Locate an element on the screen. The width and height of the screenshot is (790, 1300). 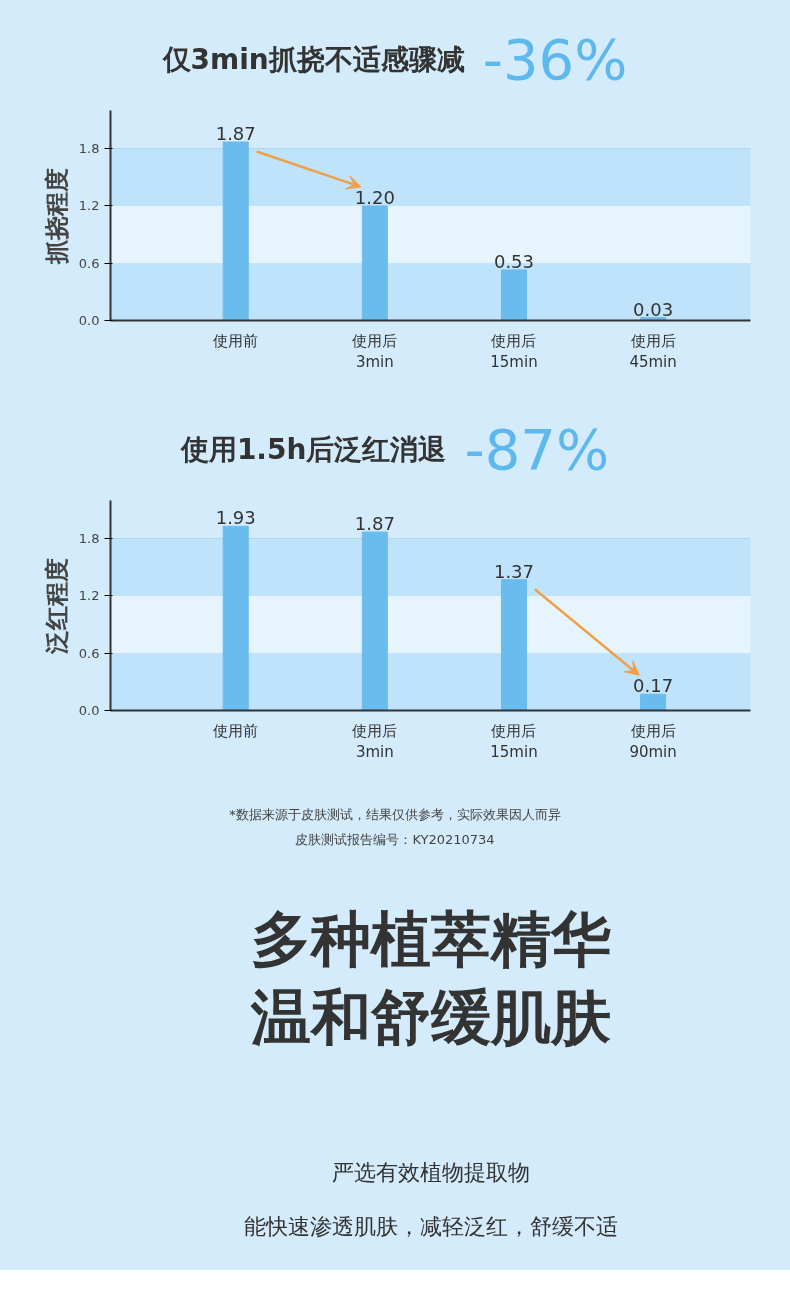
data-label: 1.93 is located at coordinates (235, 518).